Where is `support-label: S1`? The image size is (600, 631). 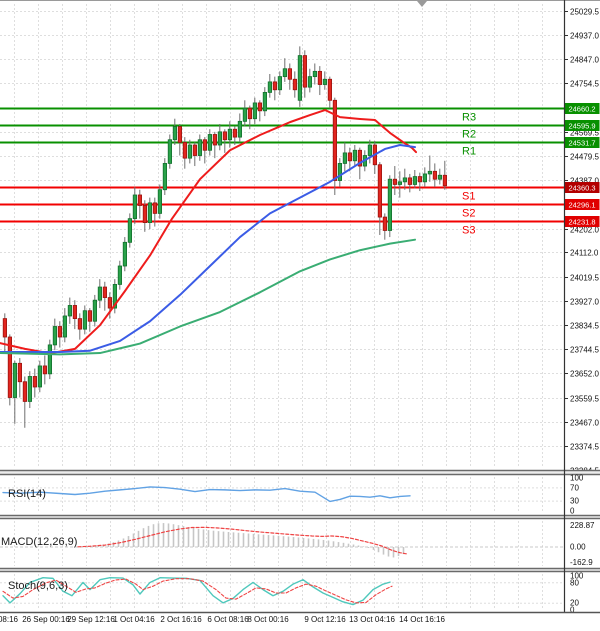 support-label: S1 is located at coordinates (468, 197).